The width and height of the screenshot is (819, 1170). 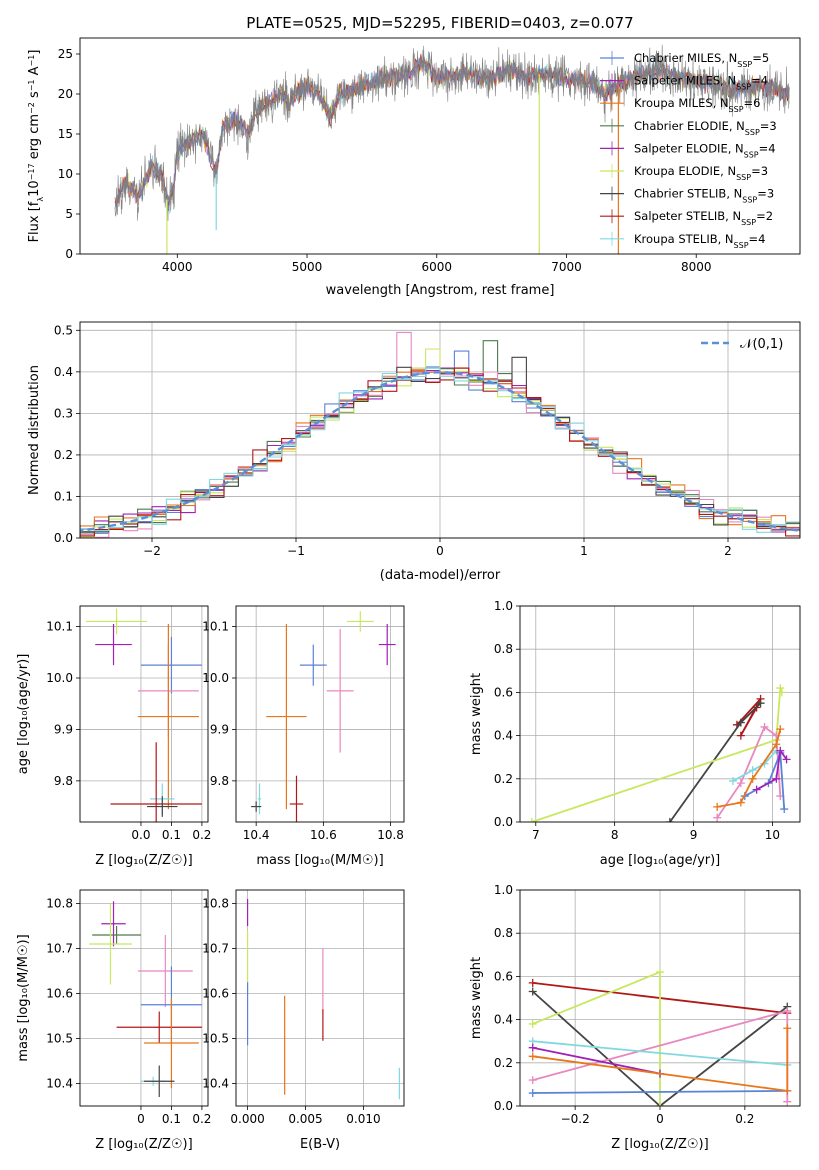 What do you see at coordinates (390, 835) in the screenshot?
I see `x-tick-label: 10.8` at bounding box center [390, 835].